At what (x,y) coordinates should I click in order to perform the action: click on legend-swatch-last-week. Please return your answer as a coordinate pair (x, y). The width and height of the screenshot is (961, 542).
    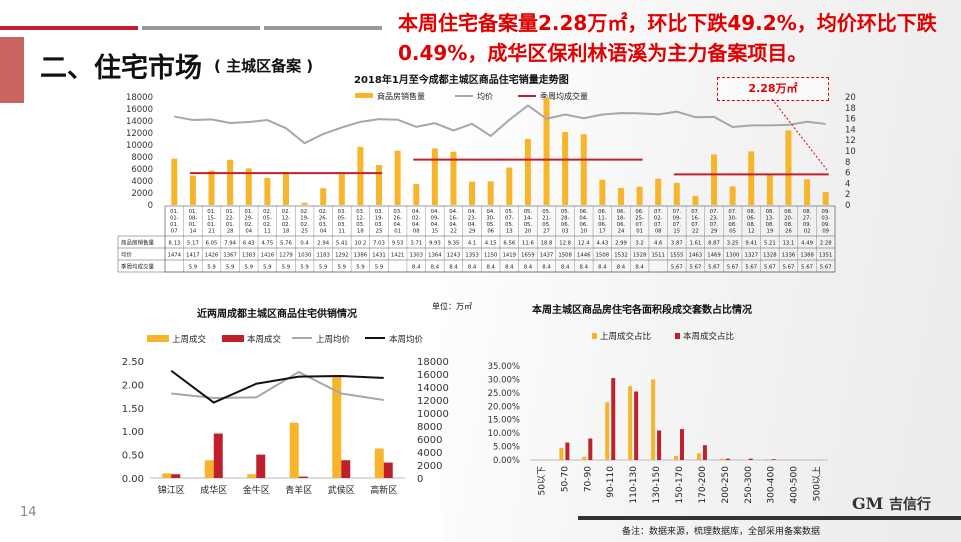
    Looking at the image, I should click on (158, 338).